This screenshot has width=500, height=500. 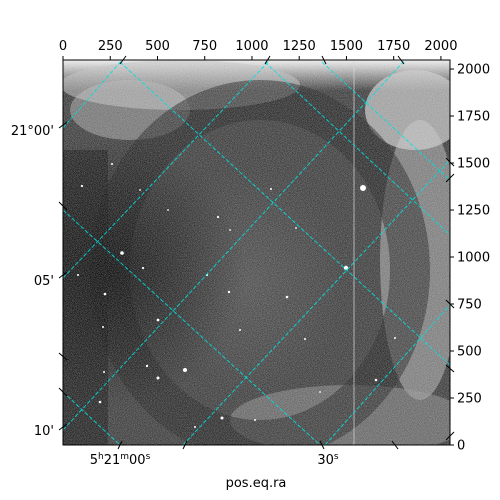 I want to click on top-pixel-axis: 0 250 500 750 1000 1250 1500 1750 2000, so click(x=258, y=49).